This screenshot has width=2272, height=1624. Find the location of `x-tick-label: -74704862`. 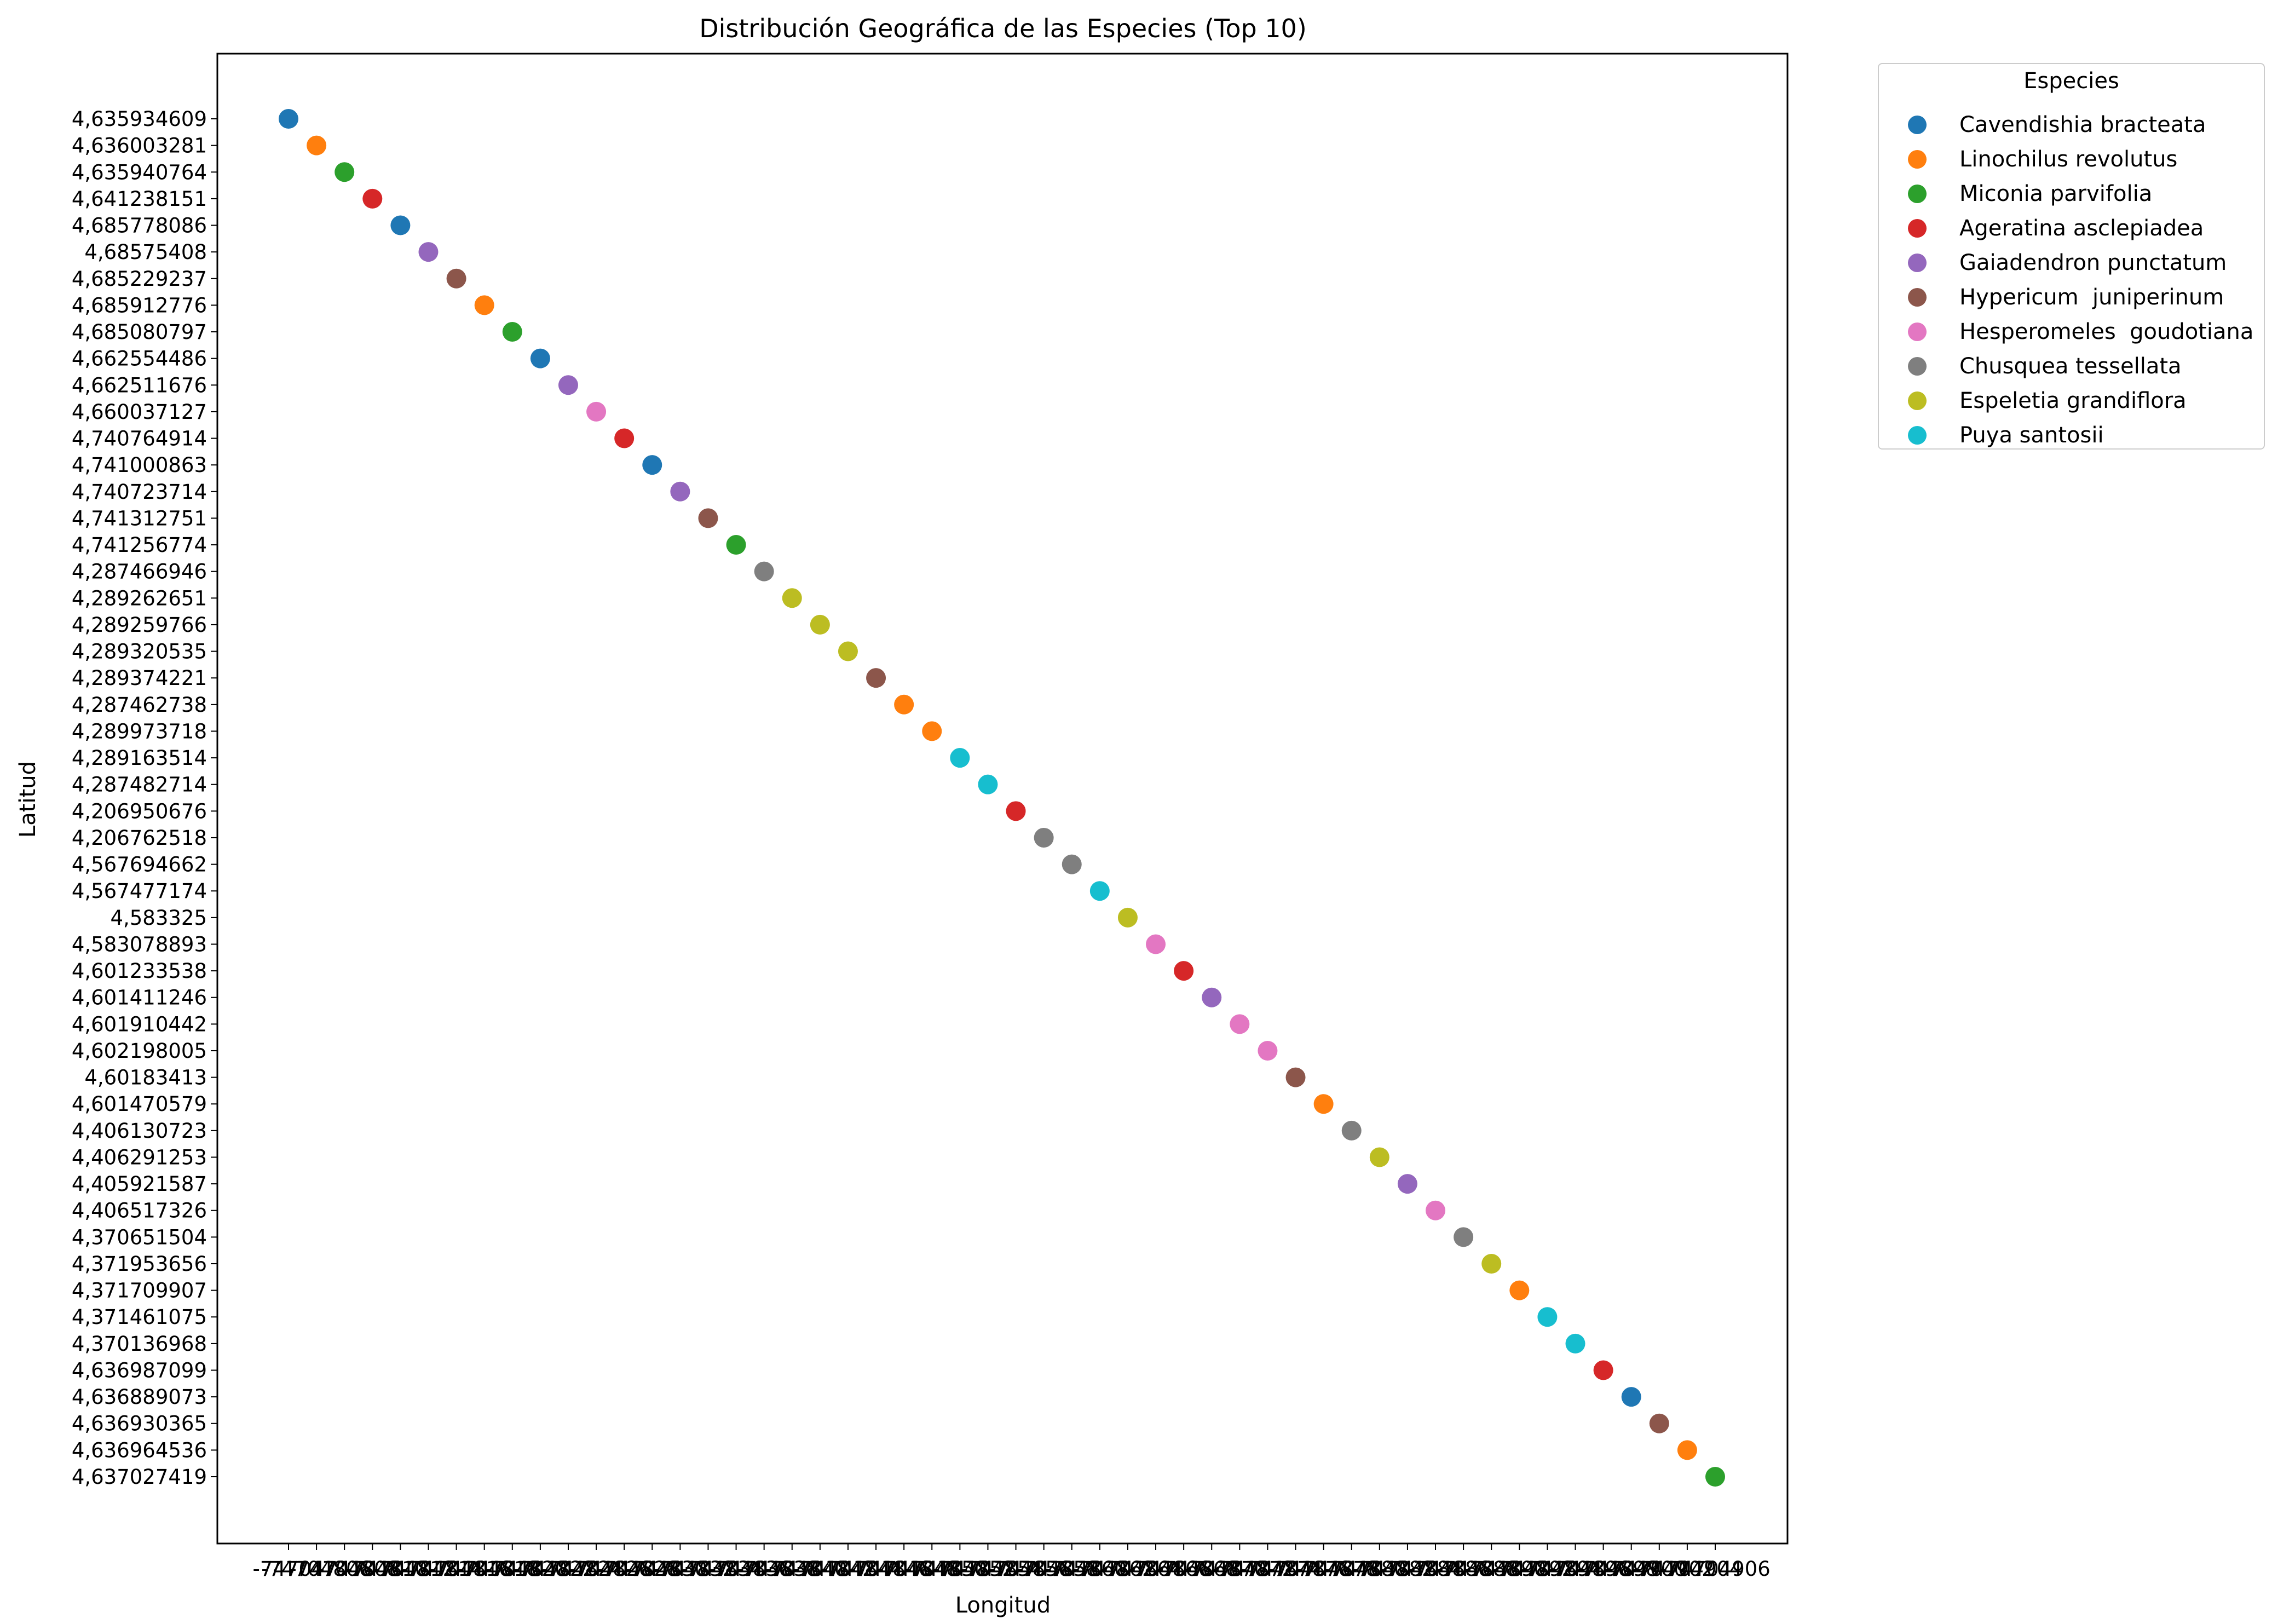

x-tick-label: -74704862 is located at coordinates (1100, 1569).